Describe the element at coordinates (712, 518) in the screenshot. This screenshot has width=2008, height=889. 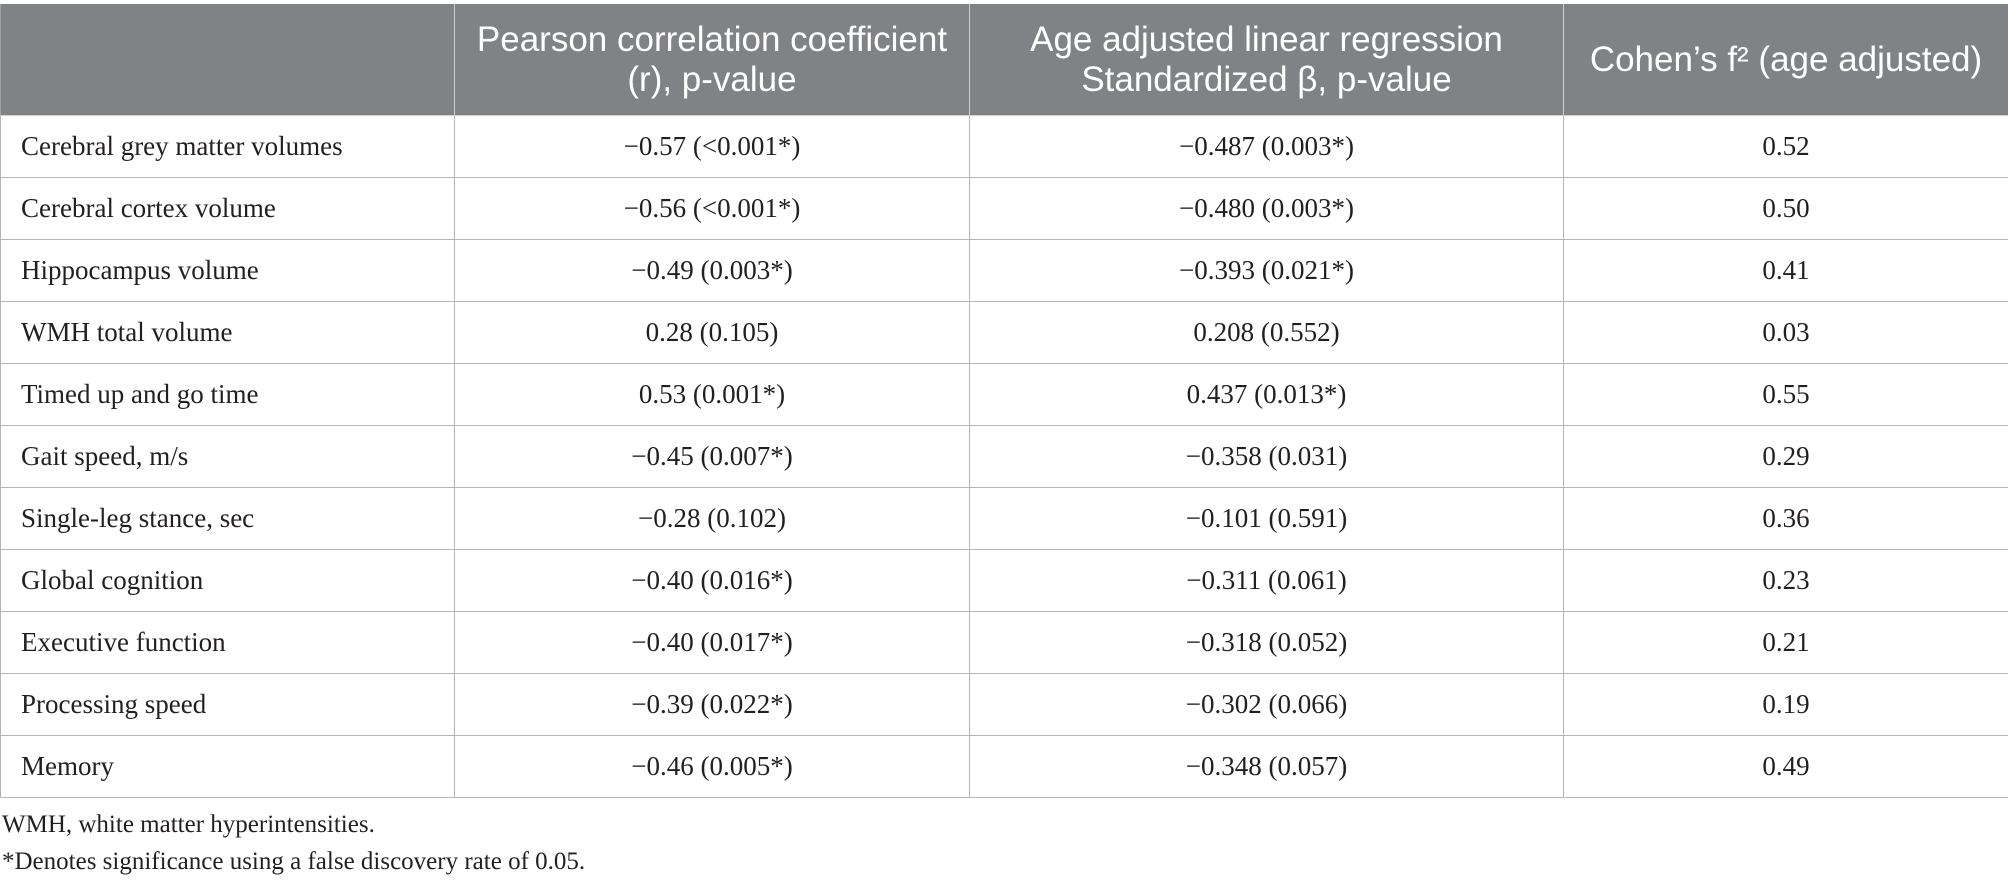
I see `pearson-cell: −0.28 (0.102)` at that location.